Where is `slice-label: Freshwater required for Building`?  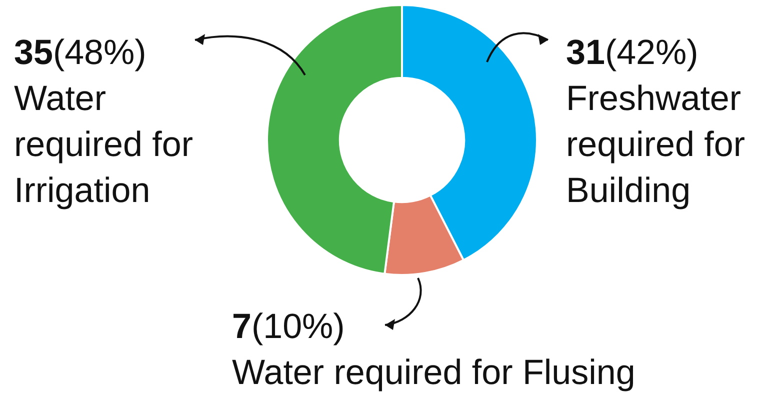 slice-label: Freshwater required for Building is located at coordinates (656, 145).